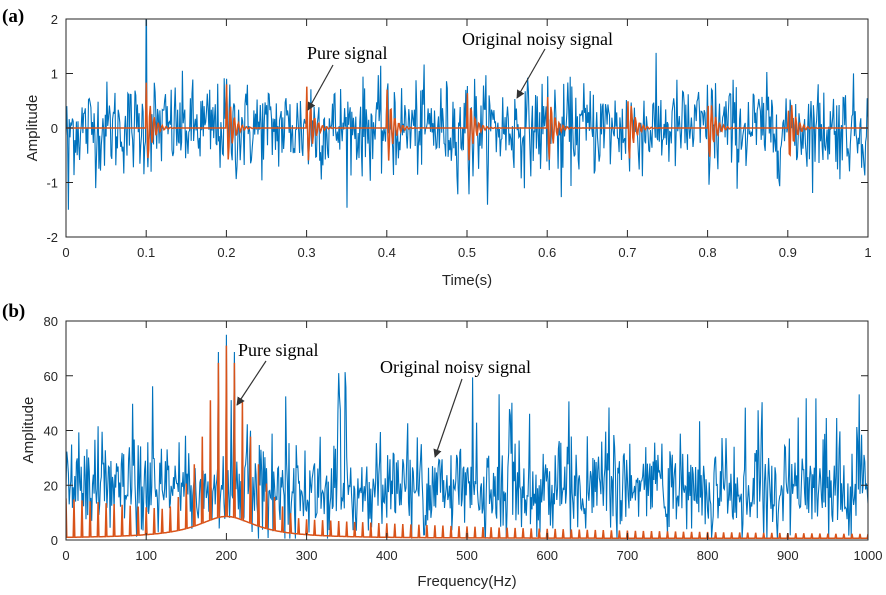 The width and height of the screenshot is (886, 595). Describe the element at coordinates (708, 555) in the screenshot. I see `x-tick-label: 800` at that location.